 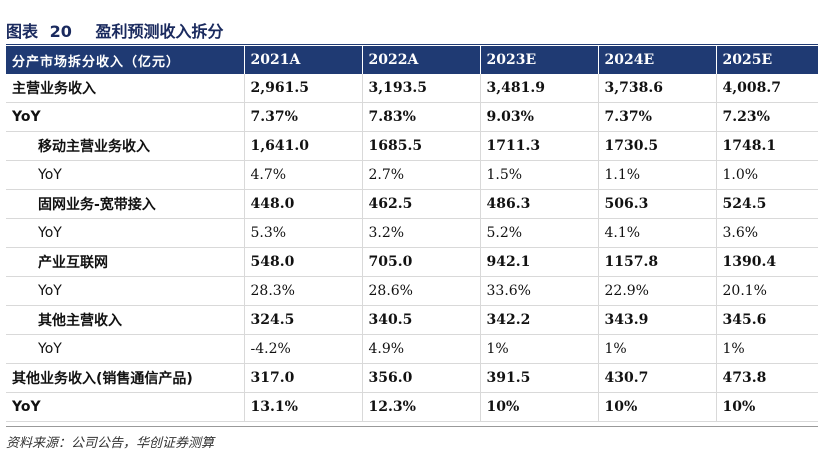 I want to click on table-row: 移动主营业务收入 1,641.0 1685.5 1711.3 1730.5 1748.1, so click(x=412, y=146).